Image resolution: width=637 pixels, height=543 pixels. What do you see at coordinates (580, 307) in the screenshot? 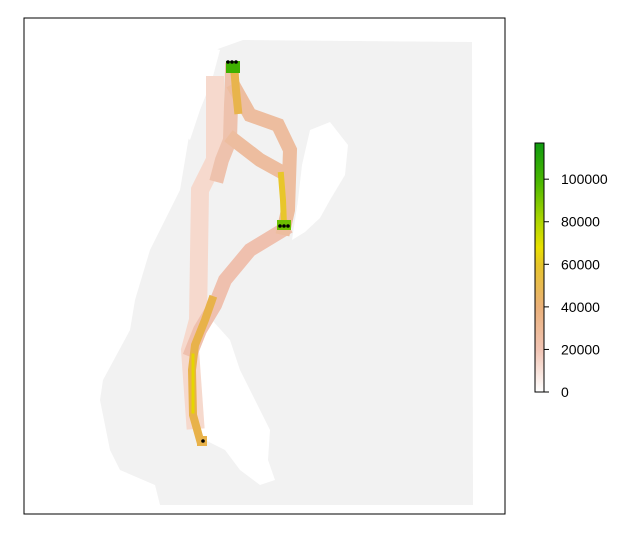
I see `colorbar-tick-label: 40000` at bounding box center [580, 307].